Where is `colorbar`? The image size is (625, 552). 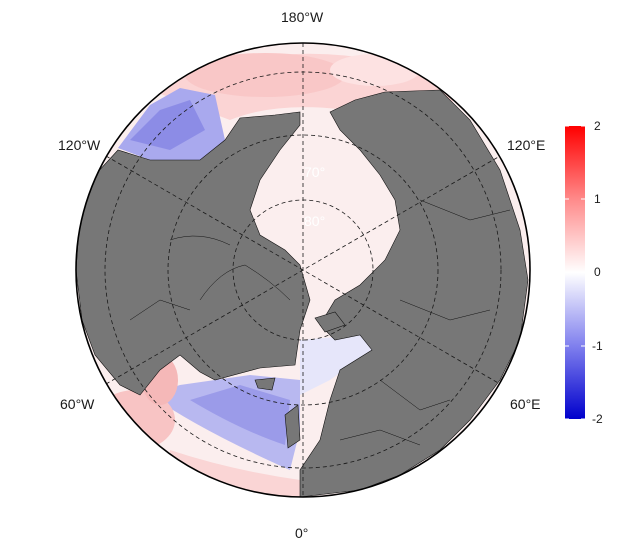 colorbar is located at coordinates (575, 272).